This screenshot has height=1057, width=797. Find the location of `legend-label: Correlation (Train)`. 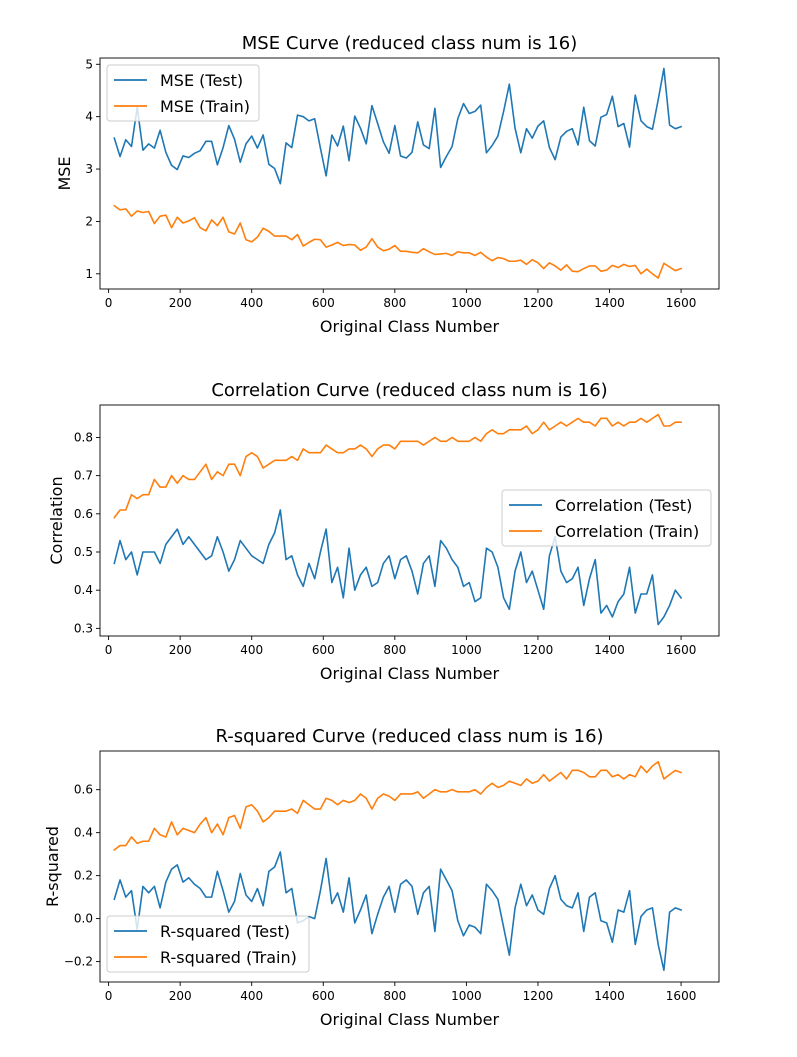

legend-label: Correlation (Train) is located at coordinates (627, 531).